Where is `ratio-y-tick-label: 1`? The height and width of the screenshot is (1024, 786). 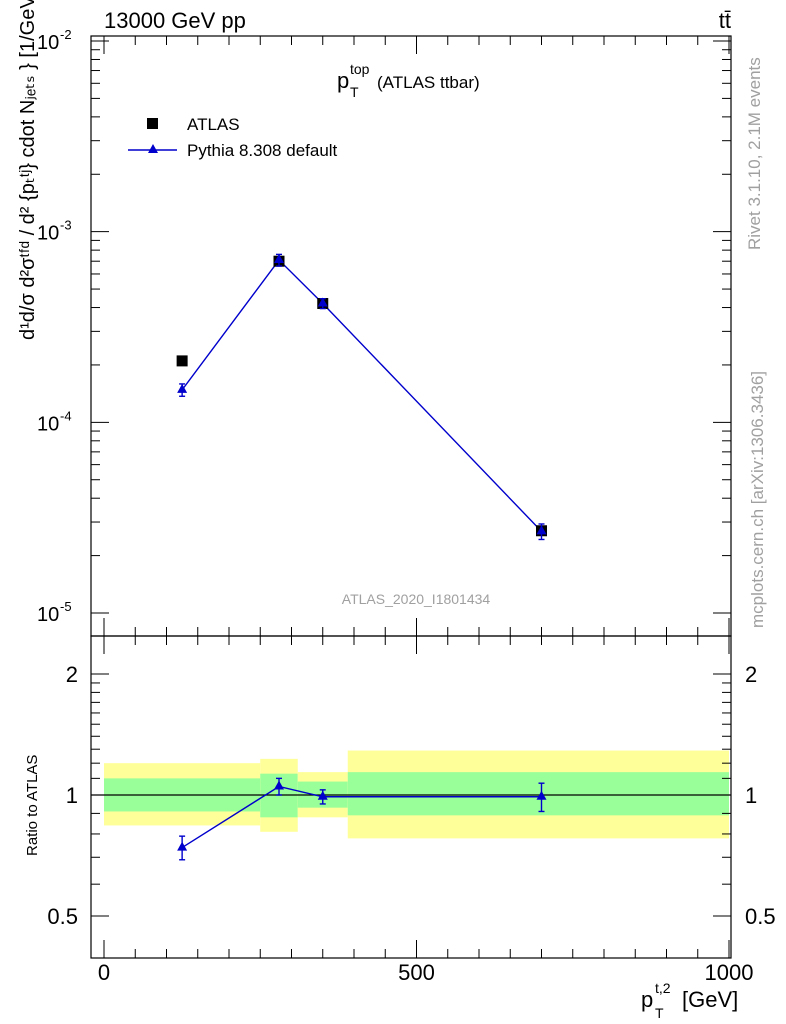 ratio-y-tick-label: 1 is located at coordinates (72, 795).